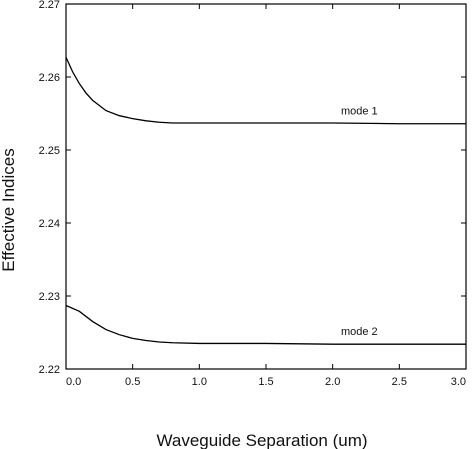 This screenshot has width=474, height=449. What do you see at coordinates (73, 382) in the screenshot?
I see `x-tick-label: 0.0` at bounding box center [73, 382].